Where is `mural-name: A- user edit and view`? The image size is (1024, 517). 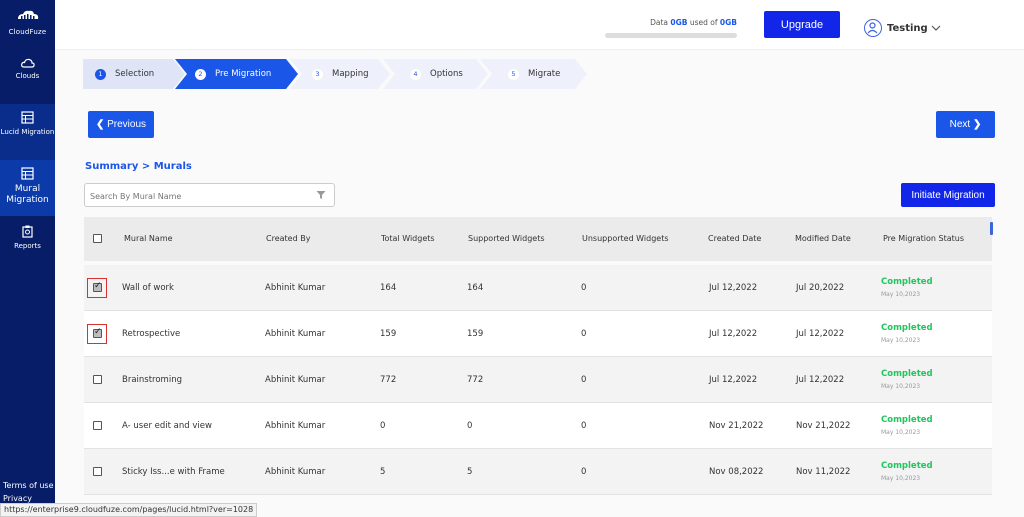
mural-name: A- user edit and view is located at coordinates (167, 426).